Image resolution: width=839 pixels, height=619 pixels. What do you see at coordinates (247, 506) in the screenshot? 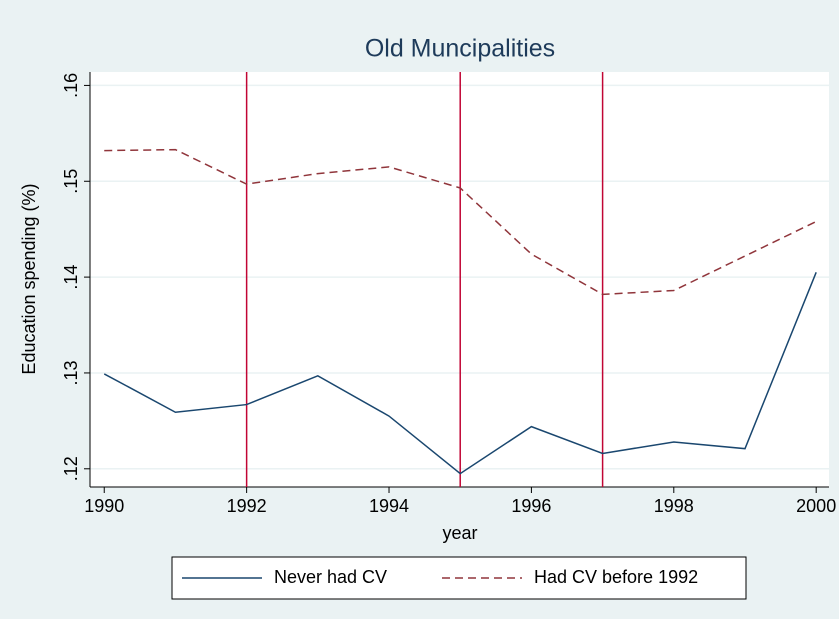
I see `x-tick-label: 1992` at bounding box center [247, 506].